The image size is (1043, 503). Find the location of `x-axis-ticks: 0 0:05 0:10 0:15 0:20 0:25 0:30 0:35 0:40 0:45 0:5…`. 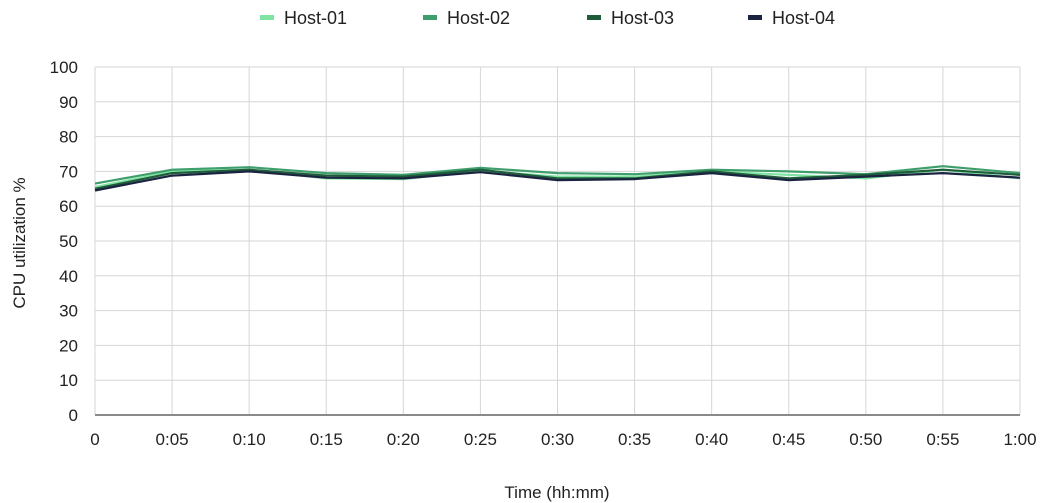

x-axis-ticks: 0 0:05 0:10 0:15 0:20 0:25 0:30 0:35 0:40 0:45 0:5… is located at coordinates (563, 439).